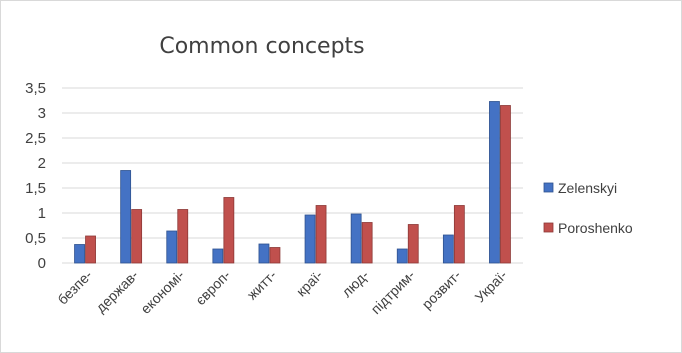 The width and height of the screenshot is (682, 353). I want to click on legend: Zelenskyi Poroshenko, so click(588, 208).